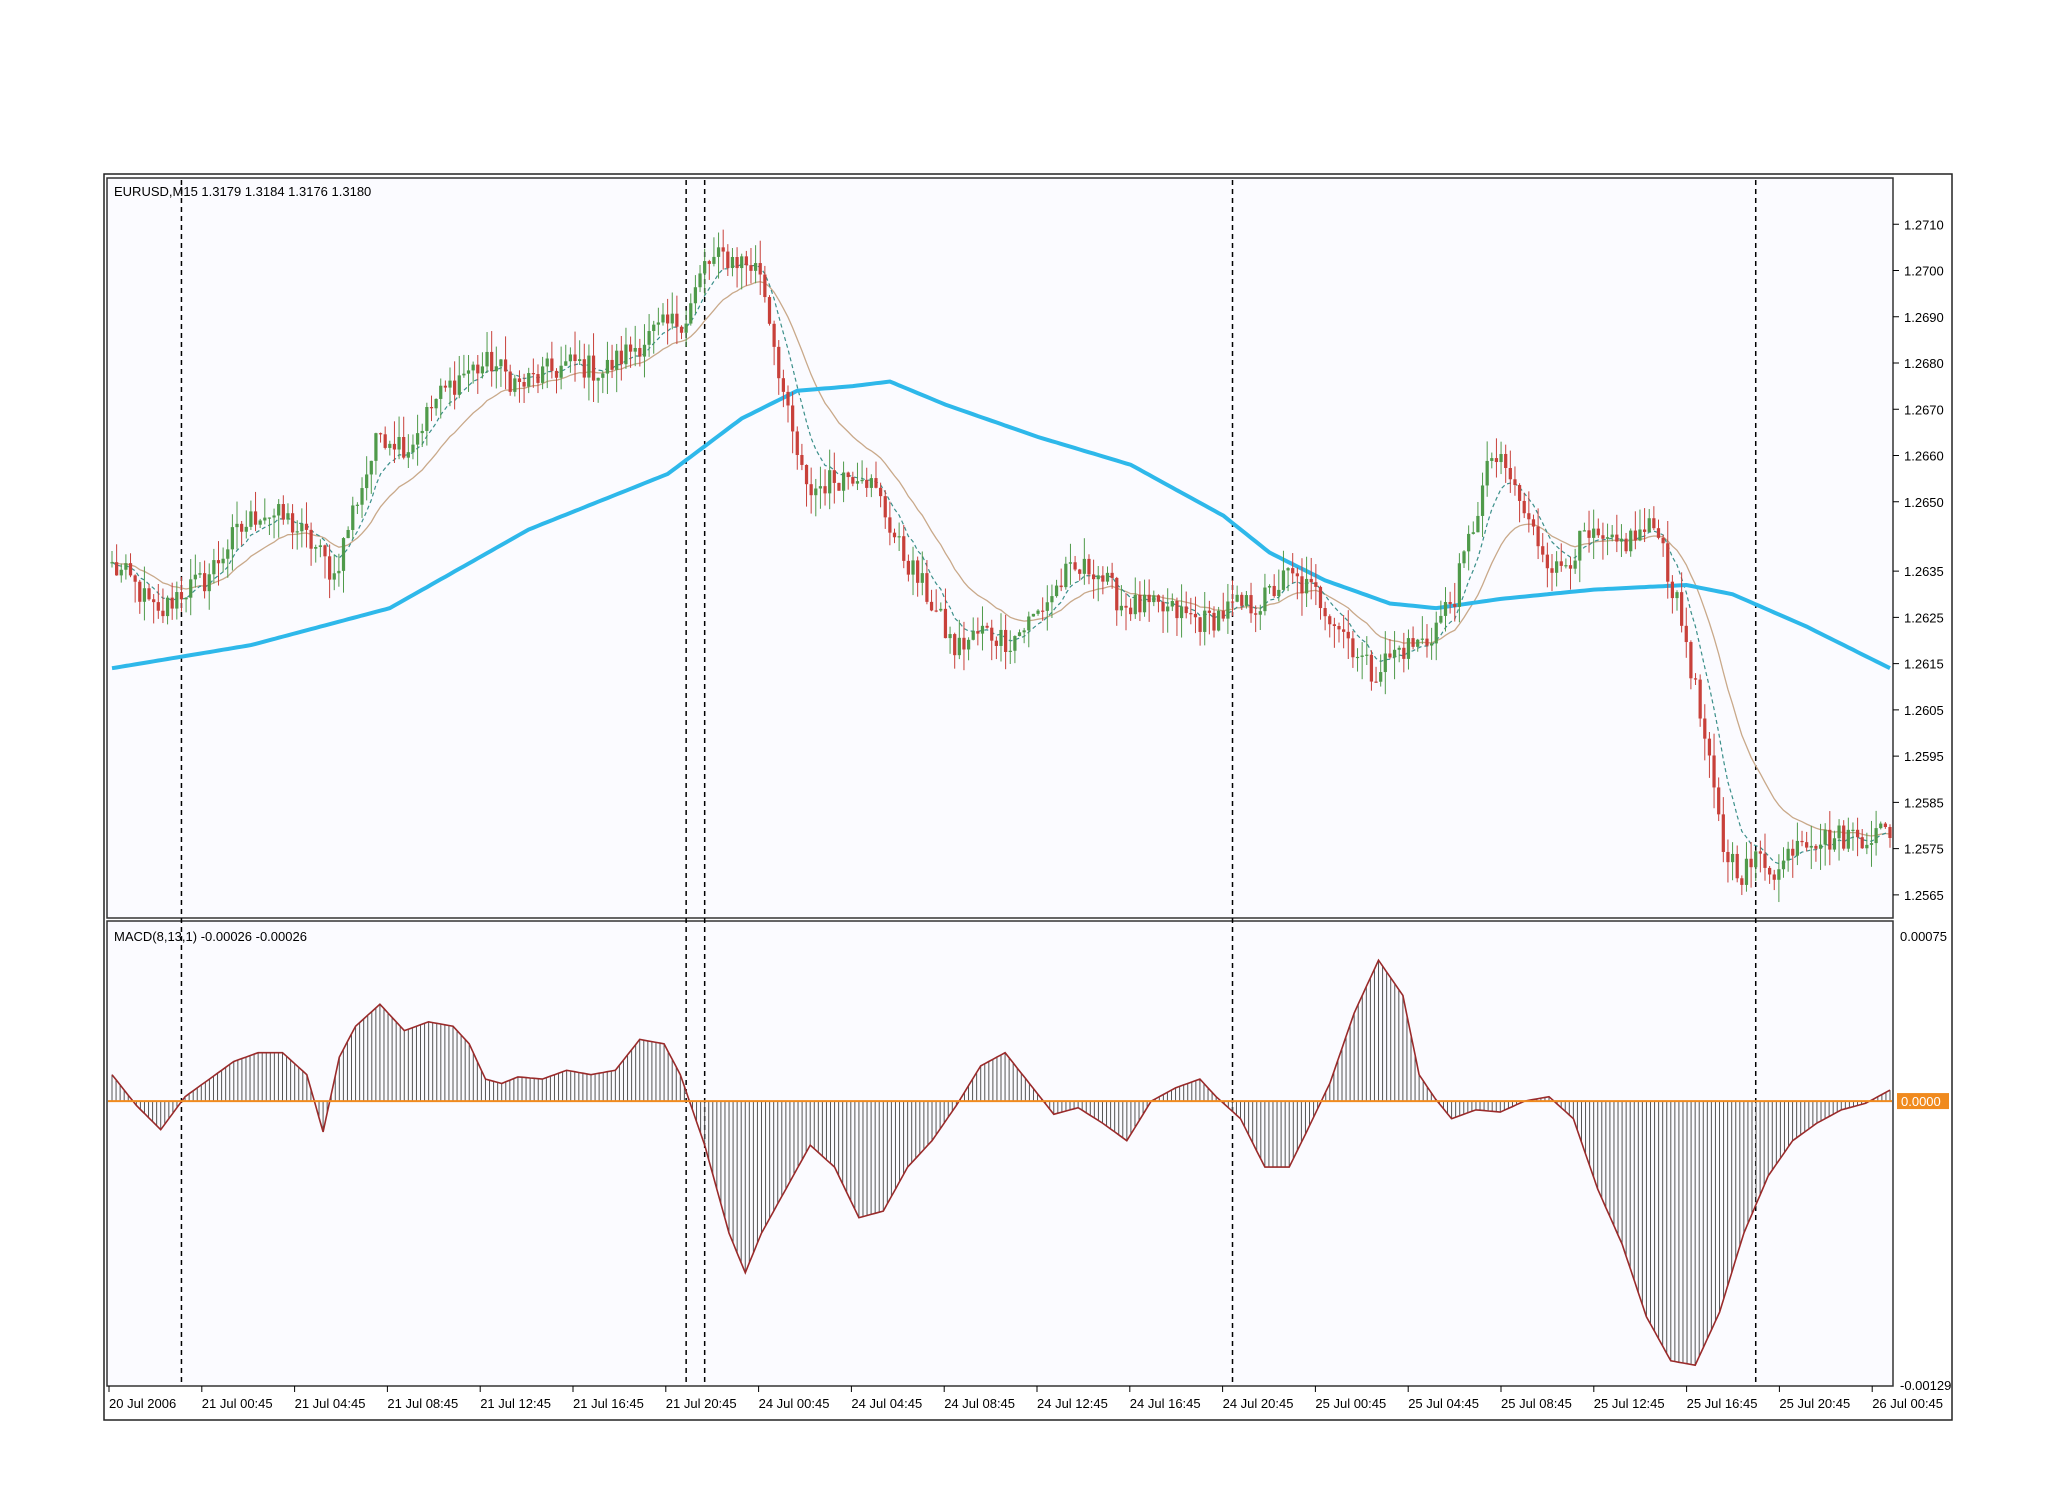 The width and height of the screenshot is (2048, 1492). Describe the element at coordinates (1536, 1403) in the screenshot. I see `time-label: 25 Jul 08:45` at that location.